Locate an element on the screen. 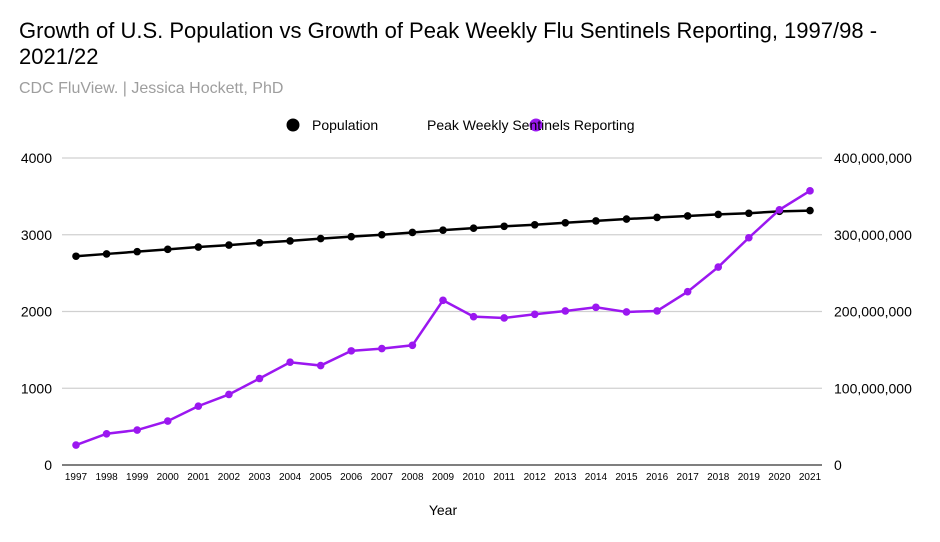  x-tick-label: 2005 is located at coordinates (321, 477).